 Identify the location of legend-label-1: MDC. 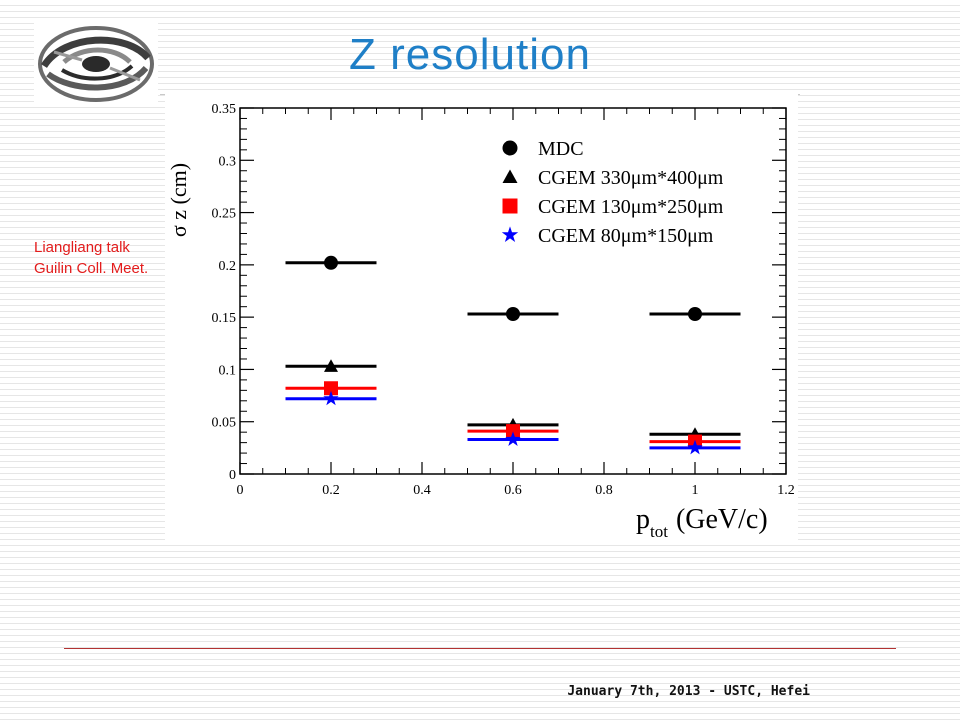
(561, 149).